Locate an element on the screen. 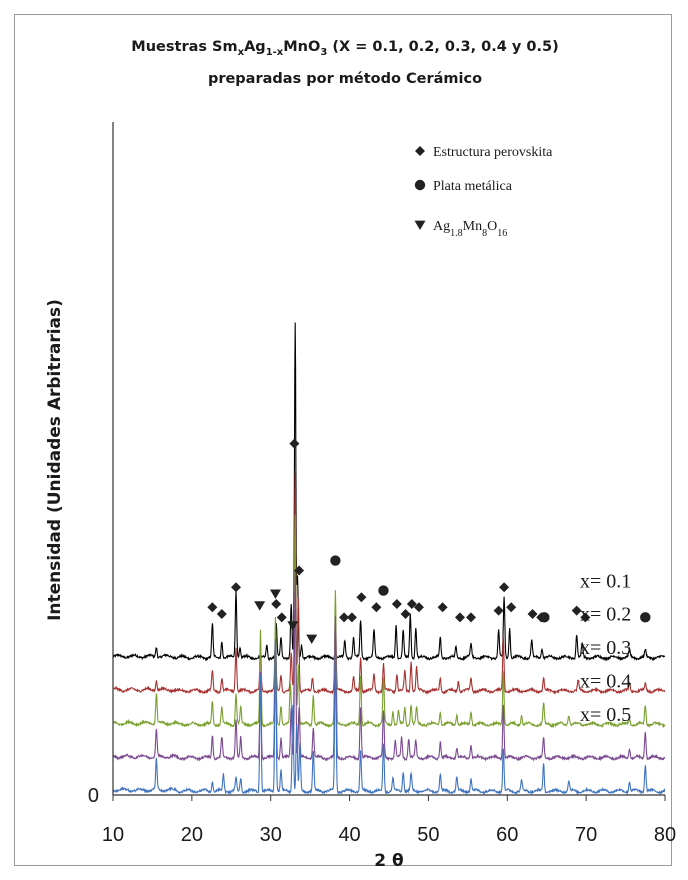  series-label-5: x= 0.5 is located at coordinates (605, 715).